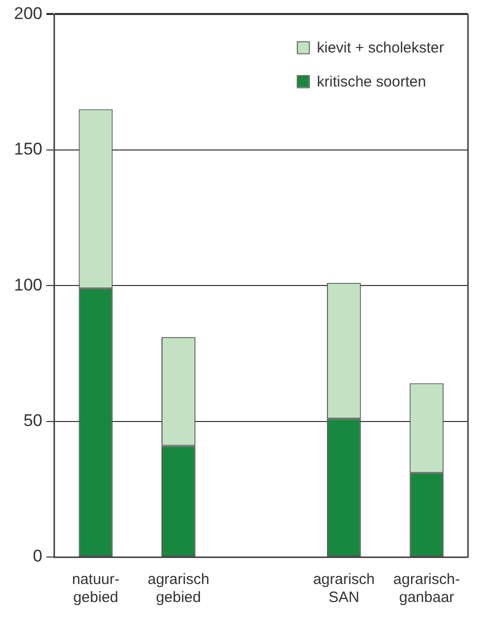 The image size is (496, 629). I want to click on x-tick-label: agrarisch SAN, so click(344, 588).